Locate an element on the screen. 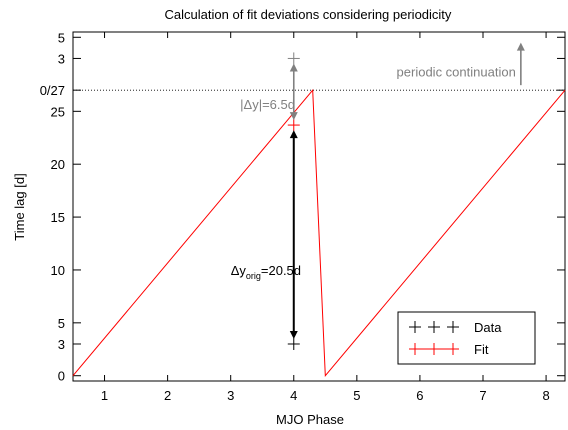  delta-short-annotation: |Δy|=6.5d is located at coordinates (267, 104).